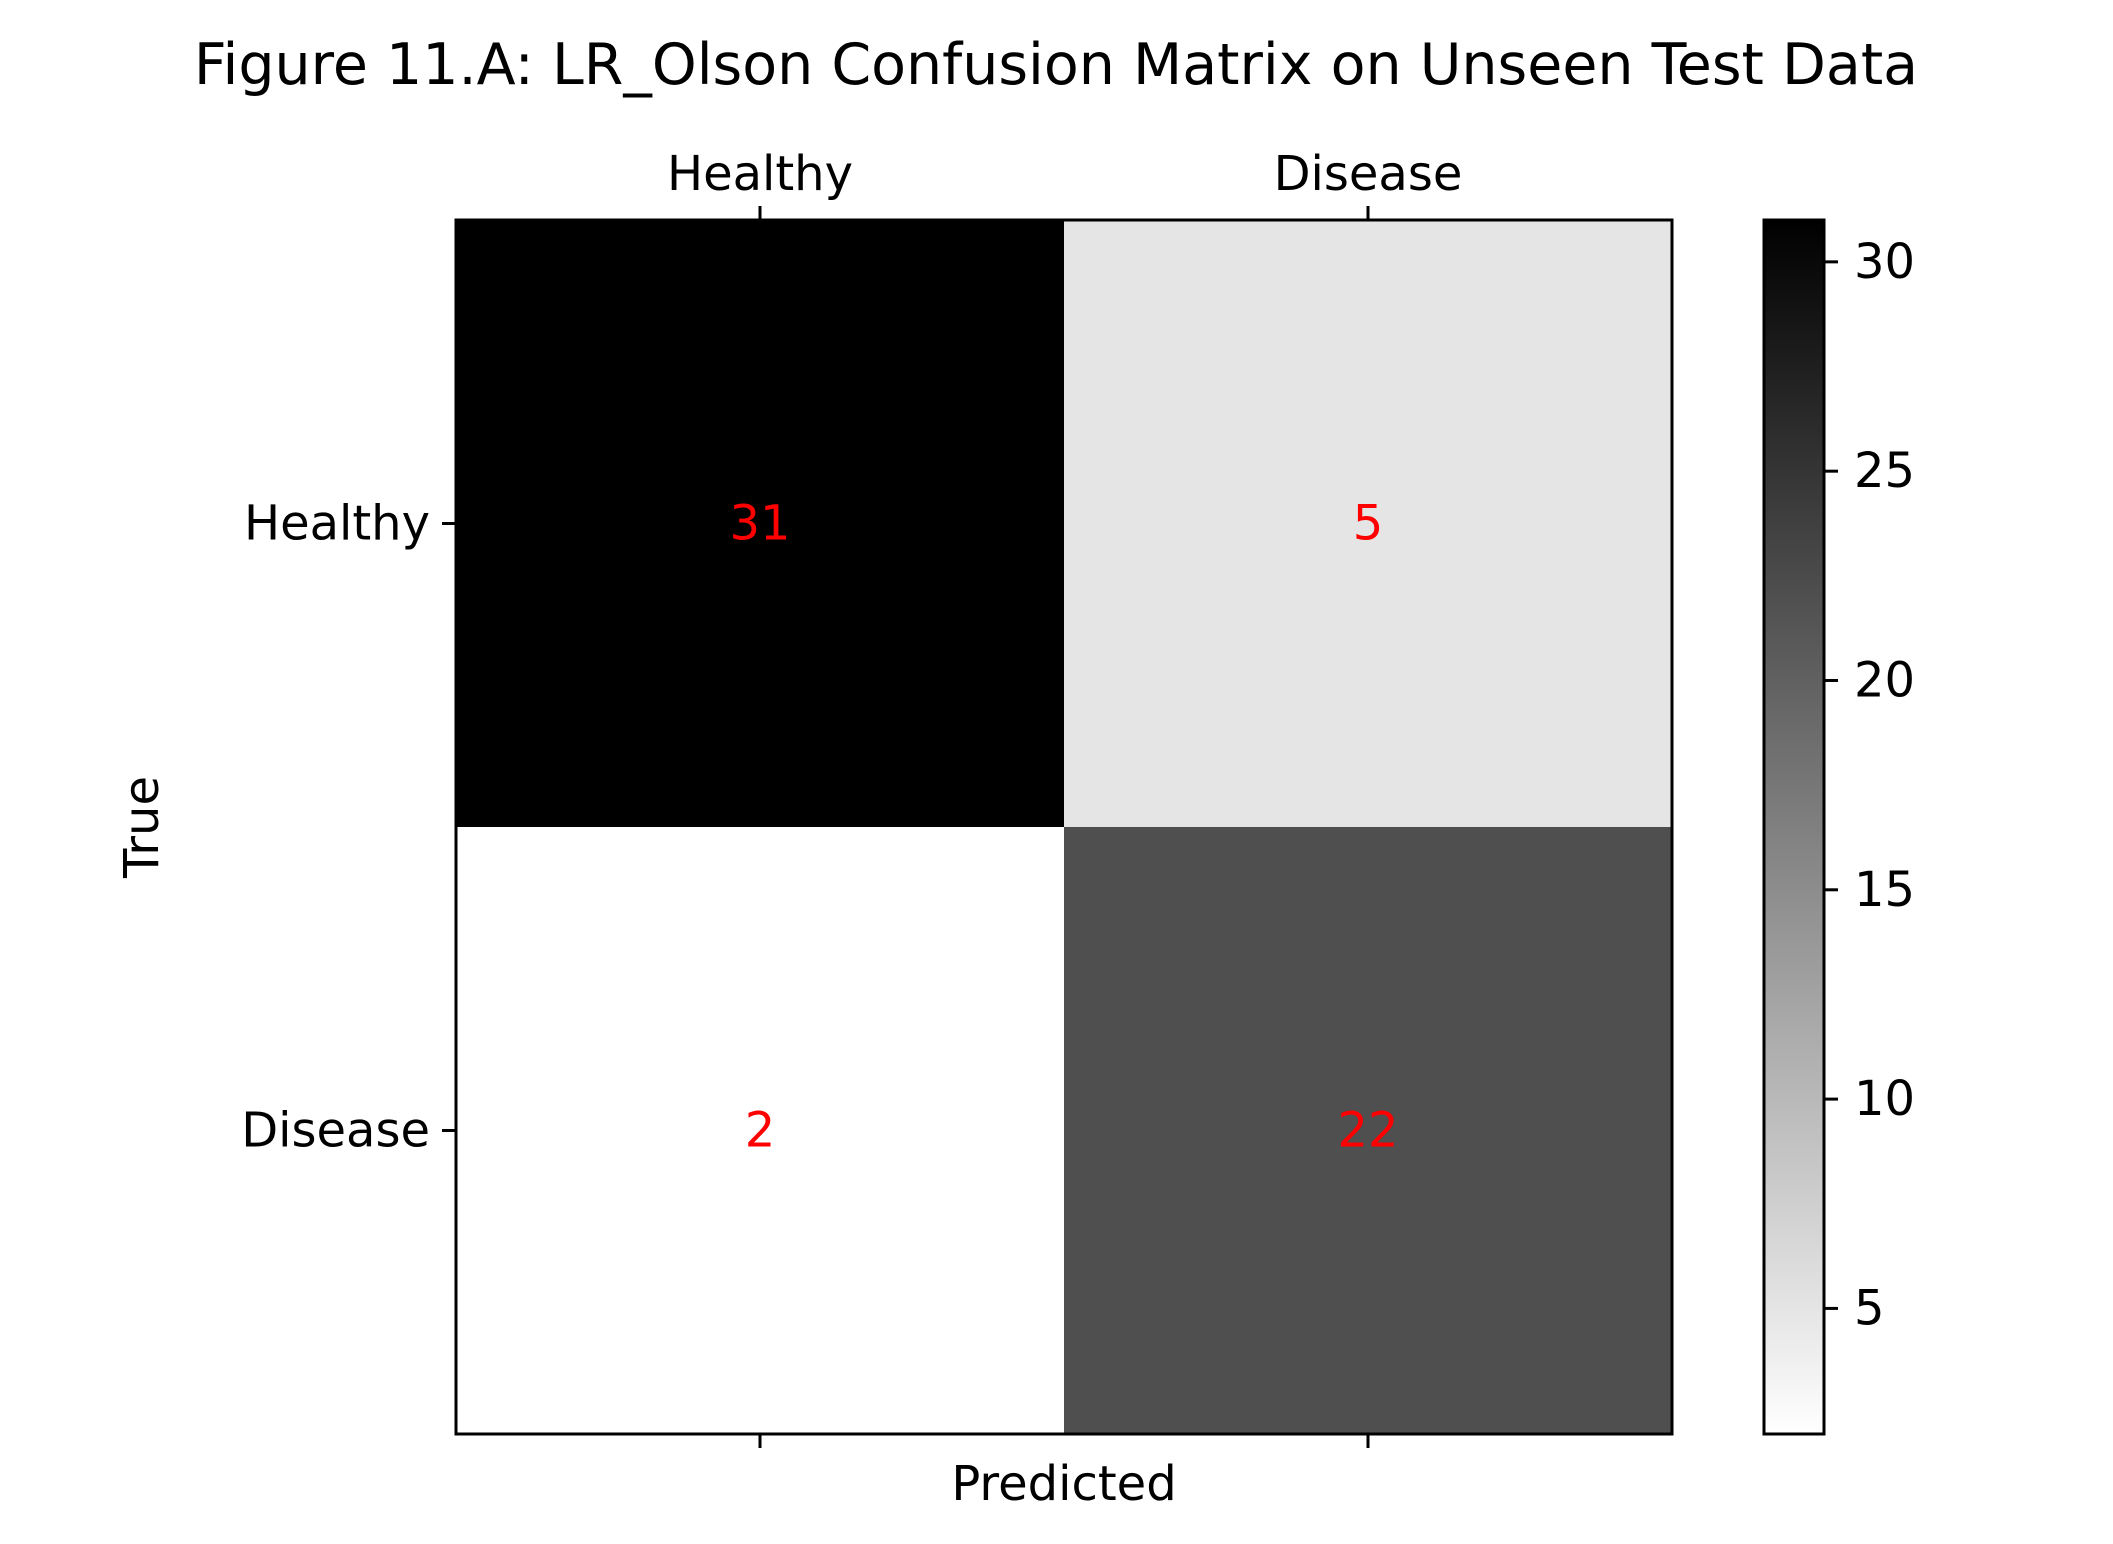  I want to click on cell-value-label: 2, so click(760, 1131).